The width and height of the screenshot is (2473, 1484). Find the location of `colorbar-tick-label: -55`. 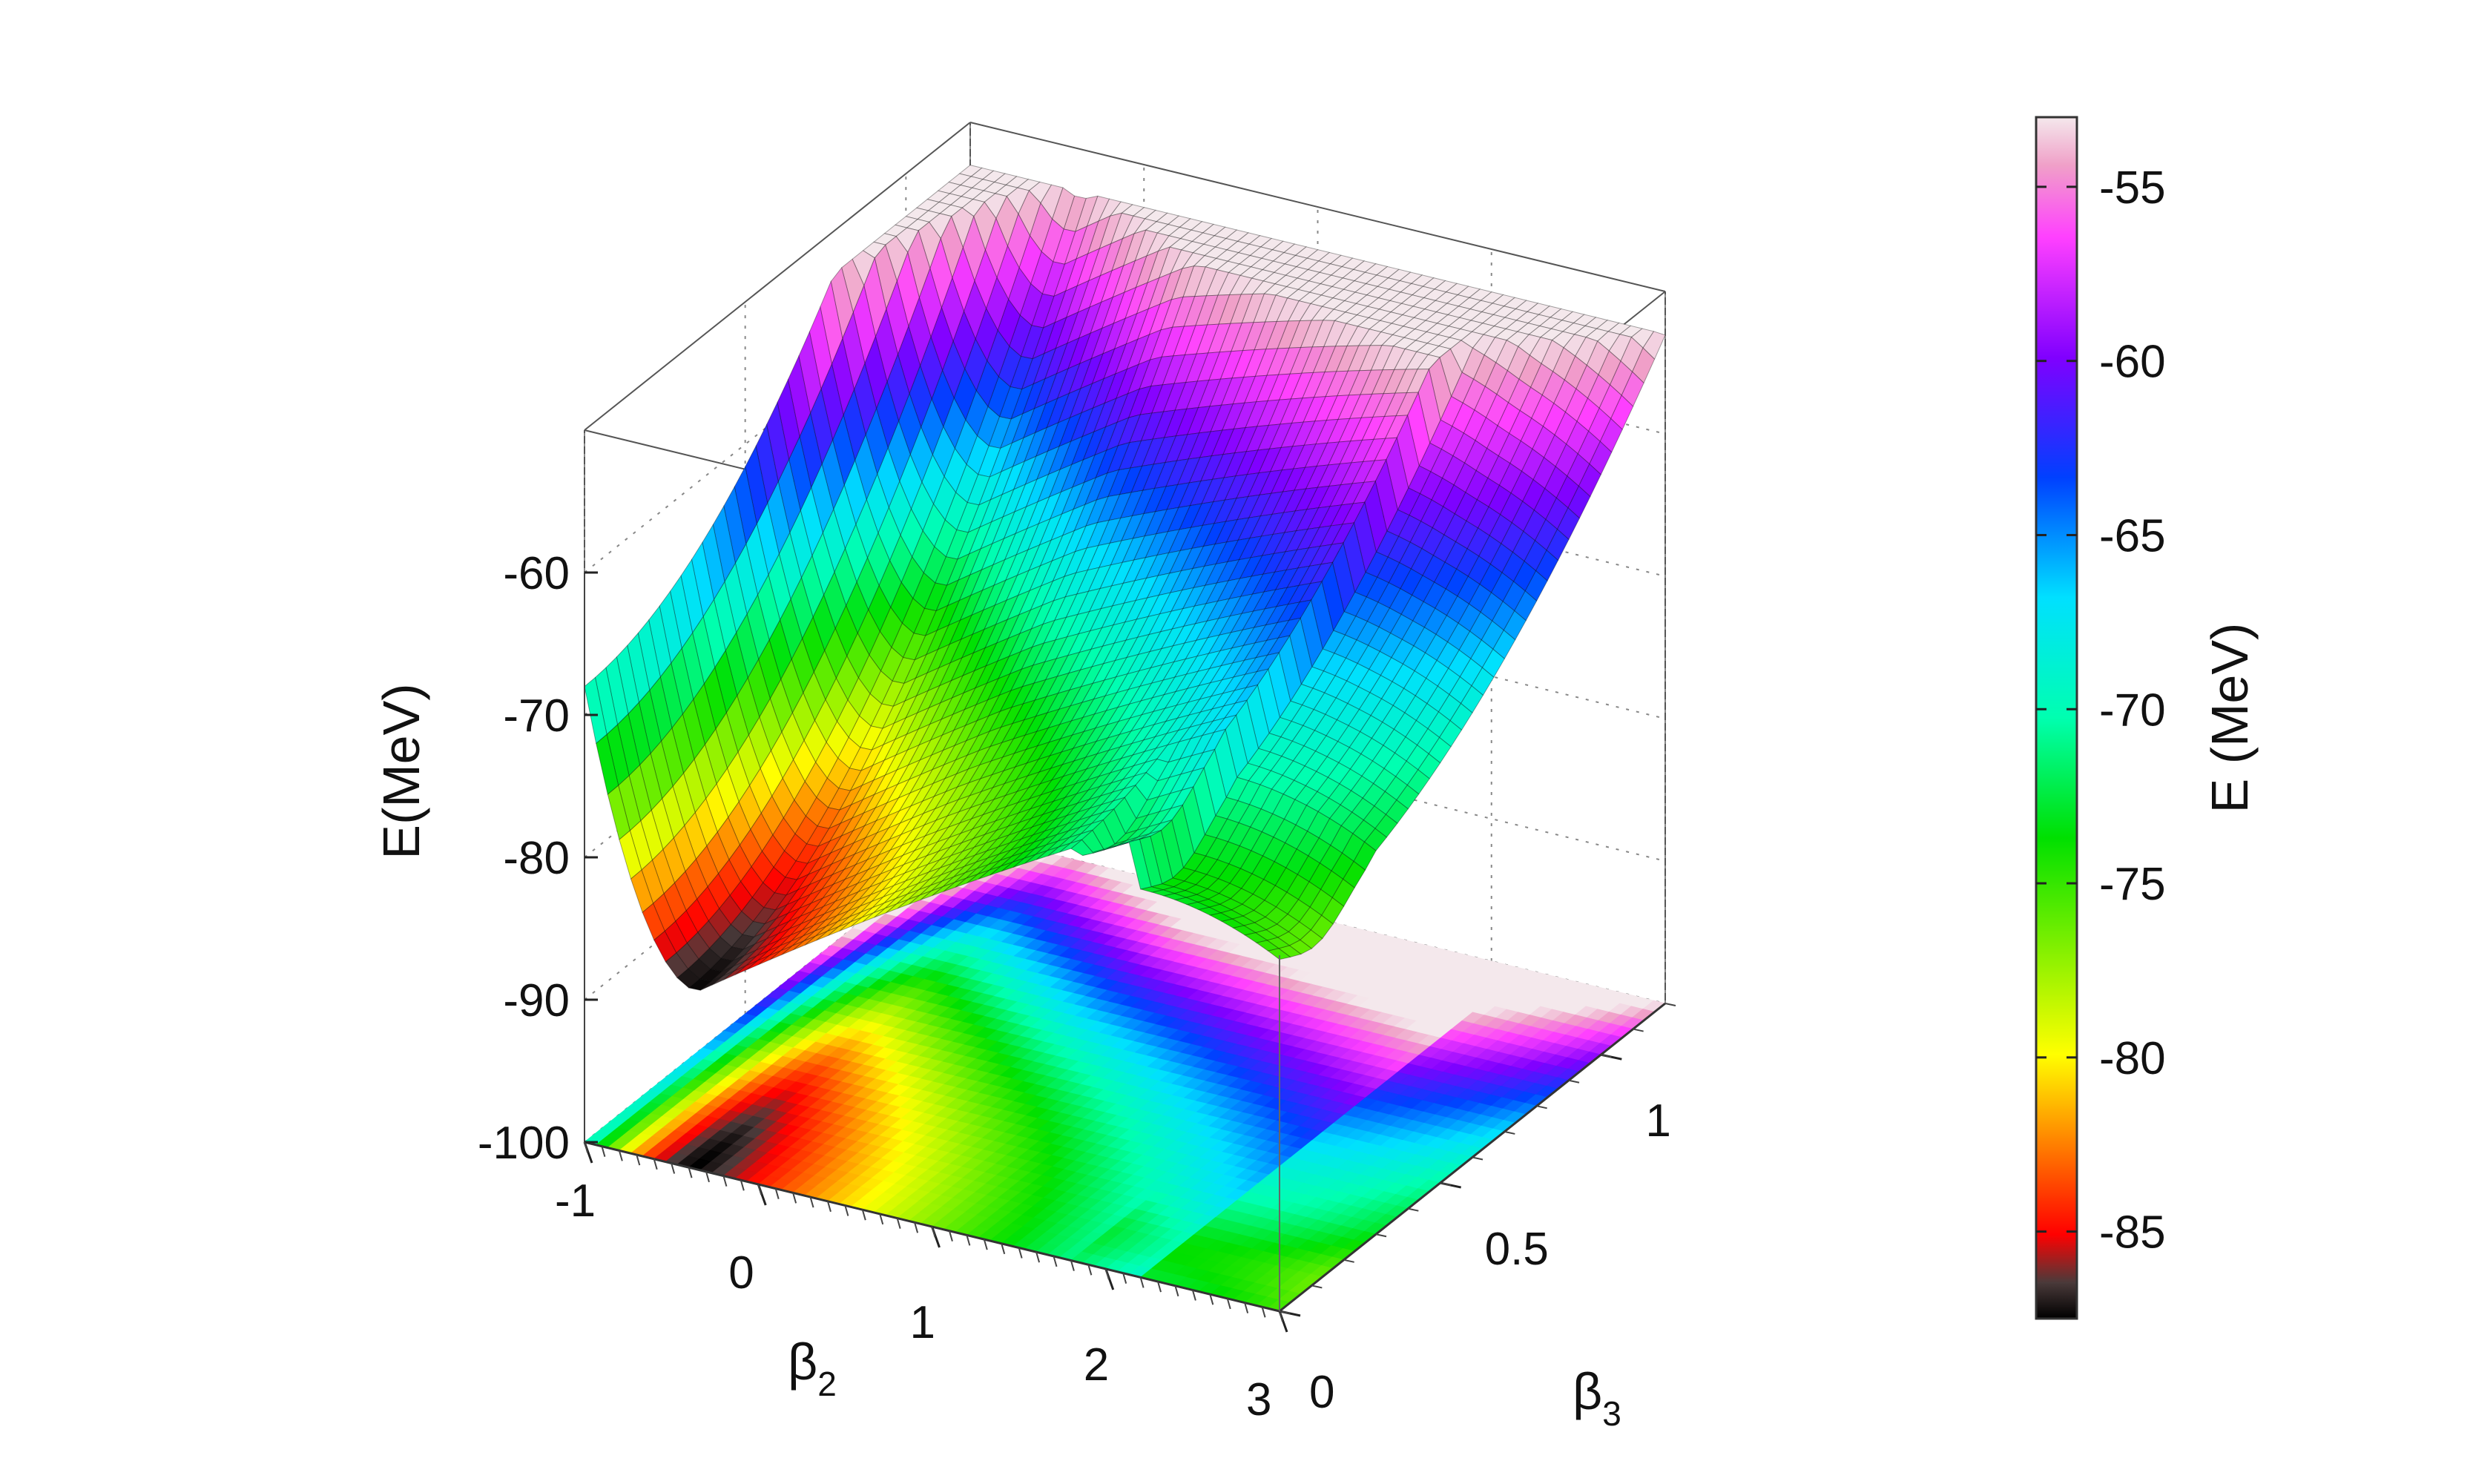

colorbar-tick-label: -55 is located at coordinates (2132, 188).